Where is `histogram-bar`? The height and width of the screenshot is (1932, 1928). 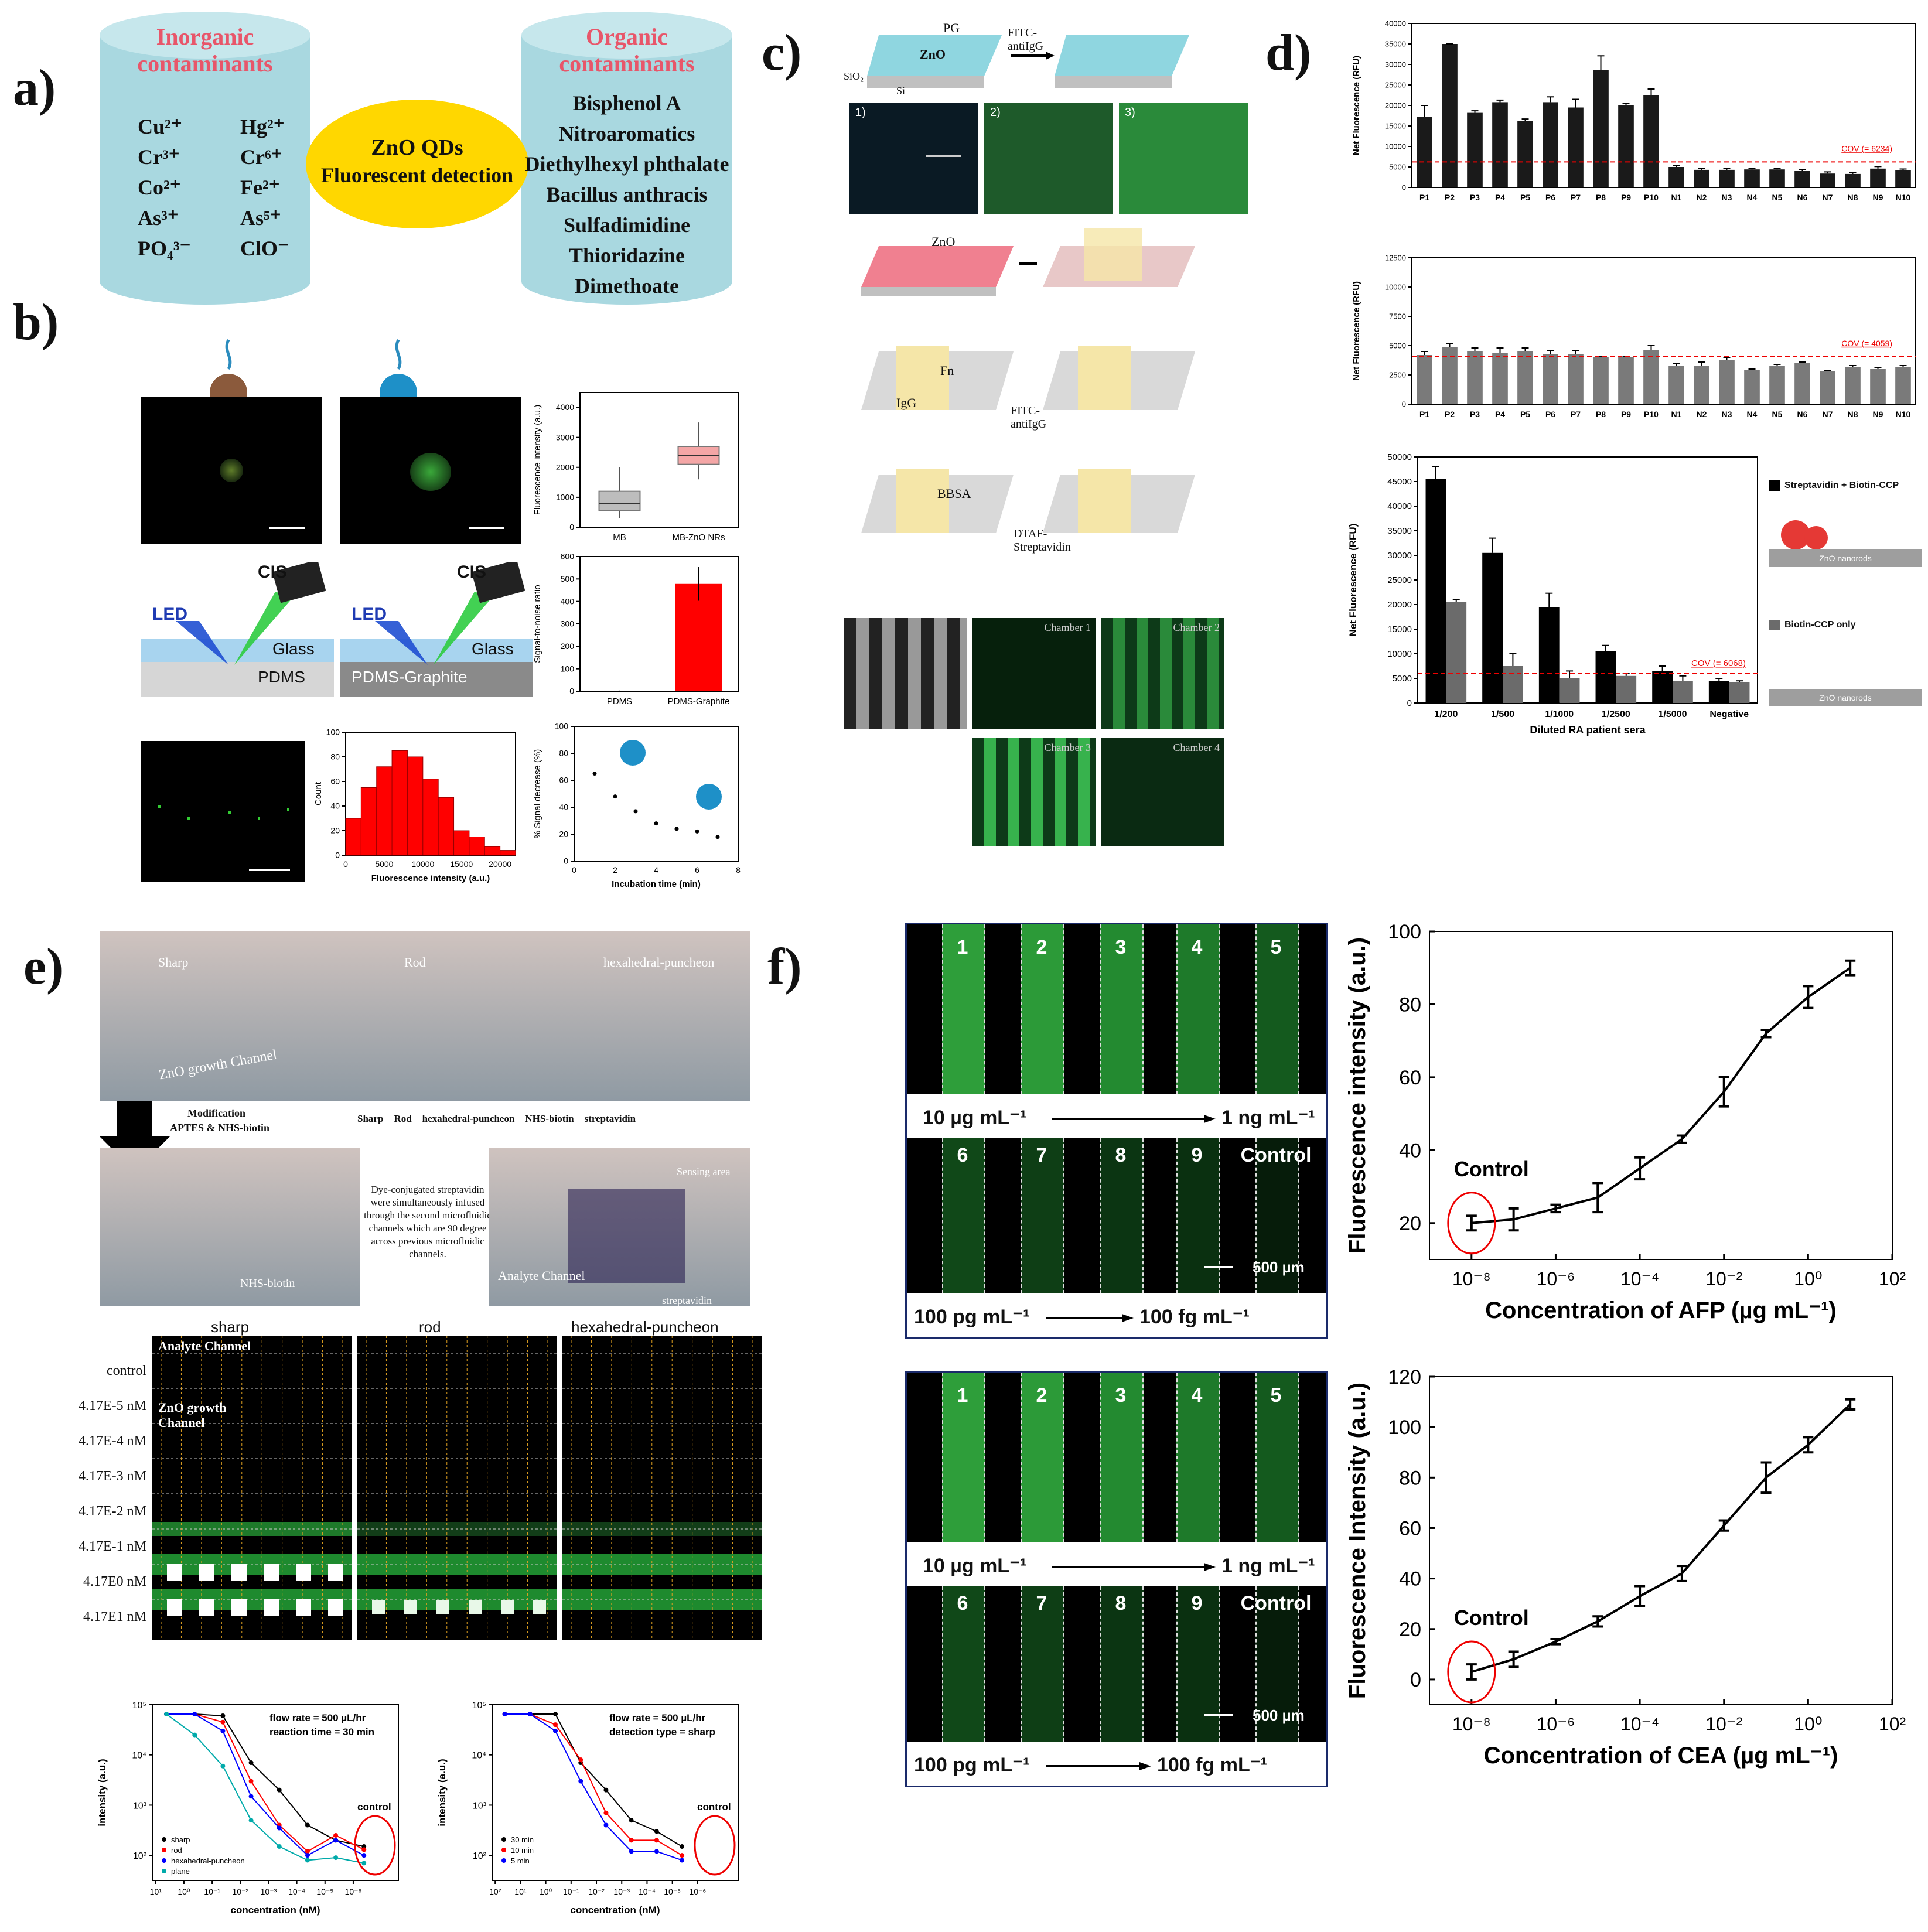 histogram-bar is located at coordinates (384, 811).